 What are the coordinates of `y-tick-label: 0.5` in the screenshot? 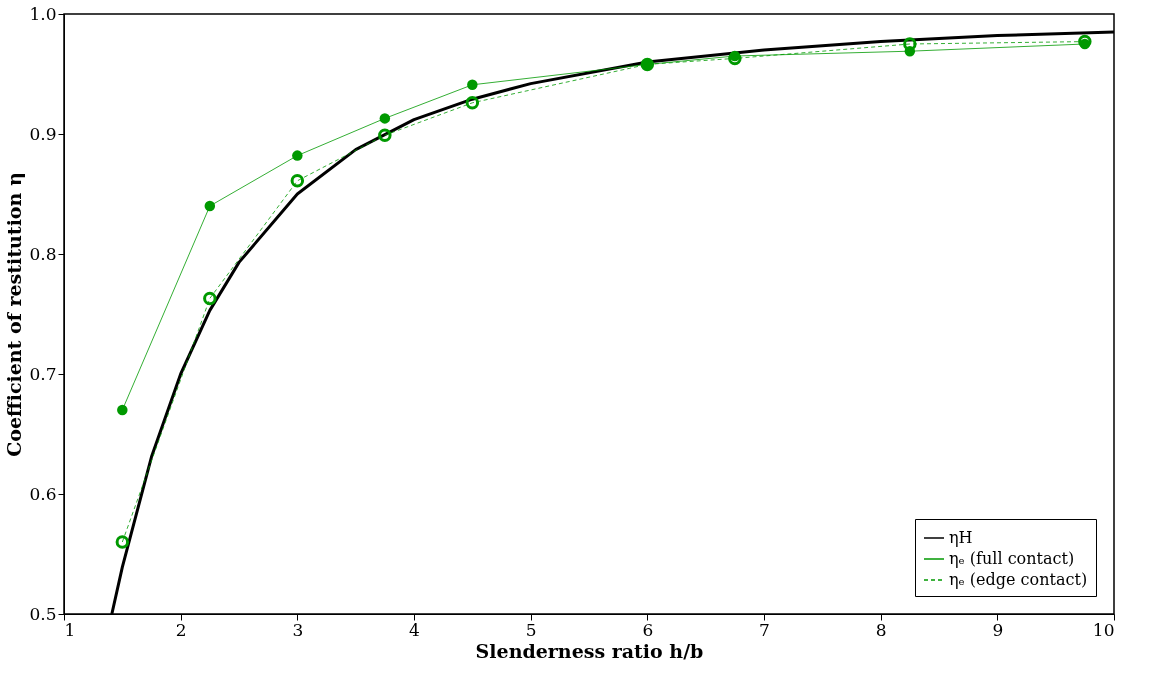 It's located at (43, 613).